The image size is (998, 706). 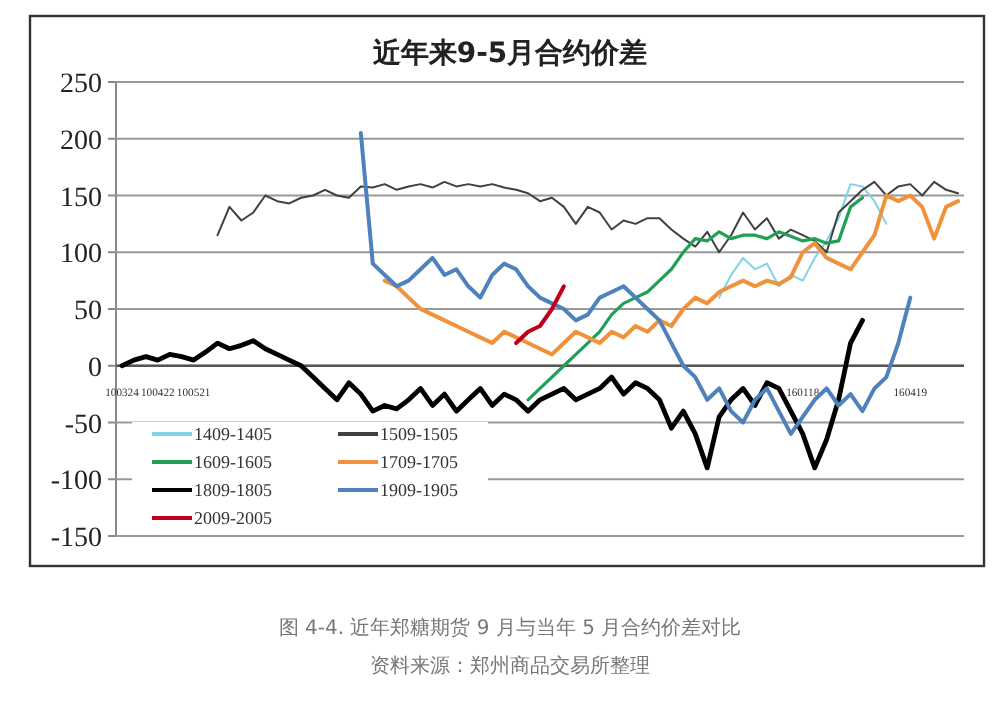 What do you see at coordinates (509, 53) in the screenshot?
I see `chart-title: 近年来9-5月合约价差` at bounding box center [509, 53].